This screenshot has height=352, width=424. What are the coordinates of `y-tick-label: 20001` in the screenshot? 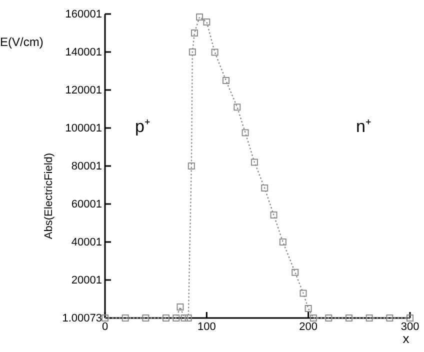 It's located at (86, 280).